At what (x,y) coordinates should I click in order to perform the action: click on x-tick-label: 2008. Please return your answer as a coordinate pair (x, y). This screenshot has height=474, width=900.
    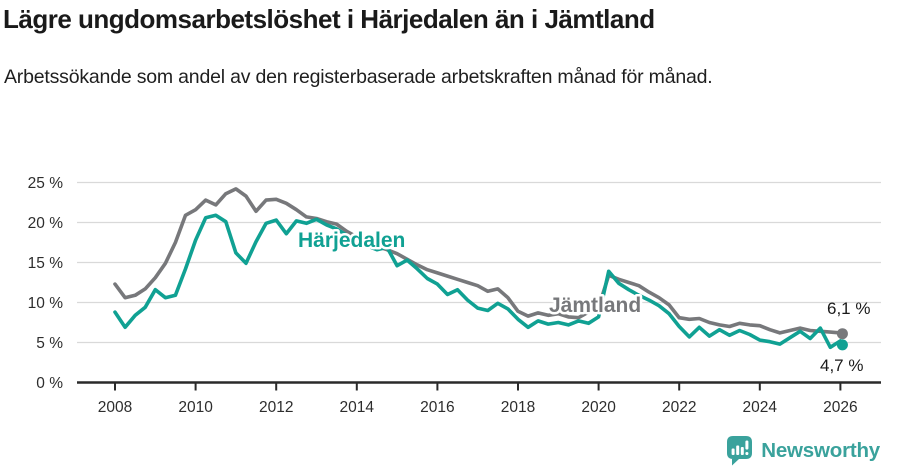
    Looking at the image, I should click on (115, 407).